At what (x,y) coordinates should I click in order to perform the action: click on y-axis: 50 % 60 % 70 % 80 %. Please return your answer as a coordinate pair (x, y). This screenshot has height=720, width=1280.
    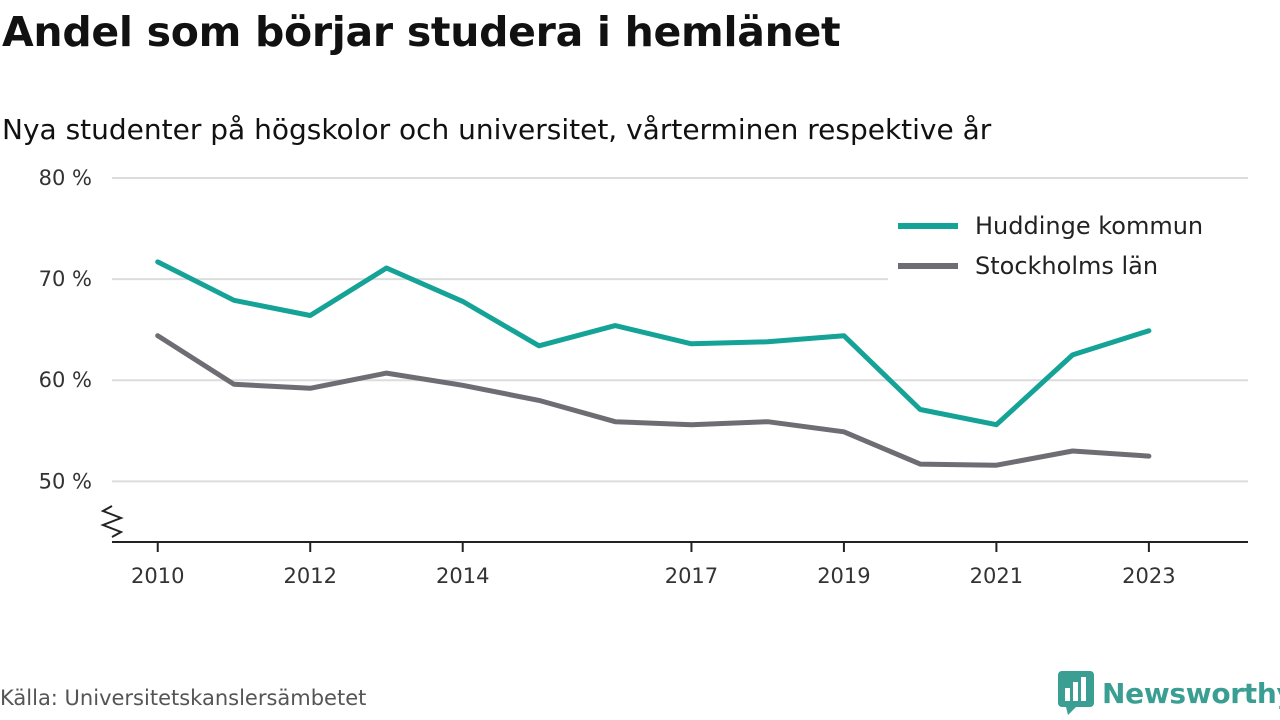
    Looking at the image, I should click on (81, 352).